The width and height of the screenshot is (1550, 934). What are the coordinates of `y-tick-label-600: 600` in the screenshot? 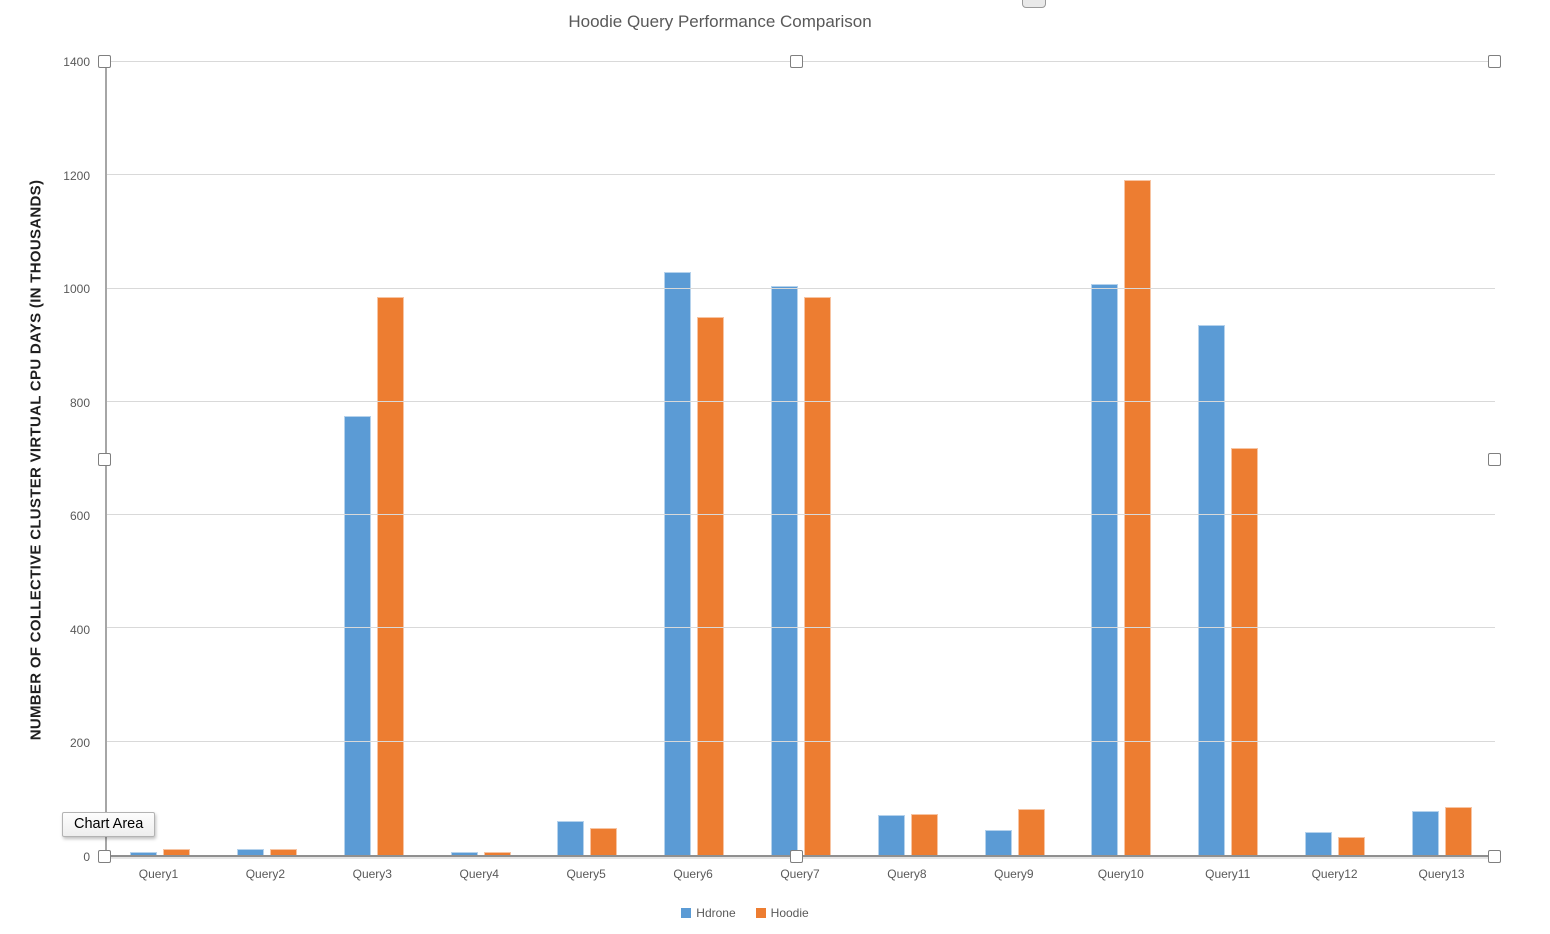 It's located at (79, 516).